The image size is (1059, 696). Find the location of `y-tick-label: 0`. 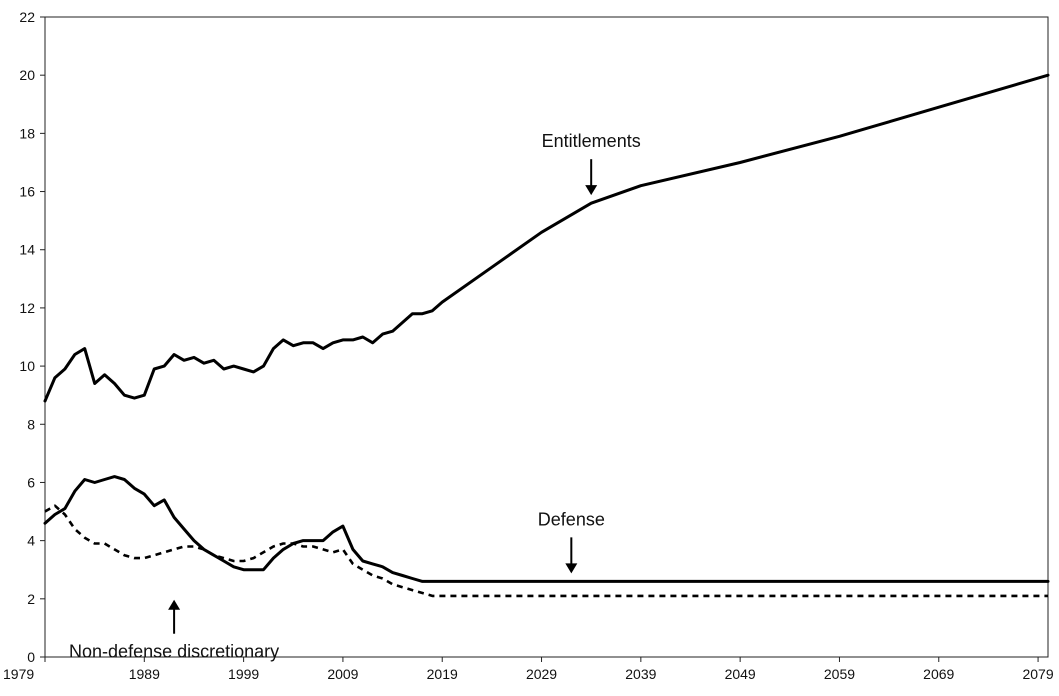

y-tick-label: 0 is located at coordinates (31, 657).